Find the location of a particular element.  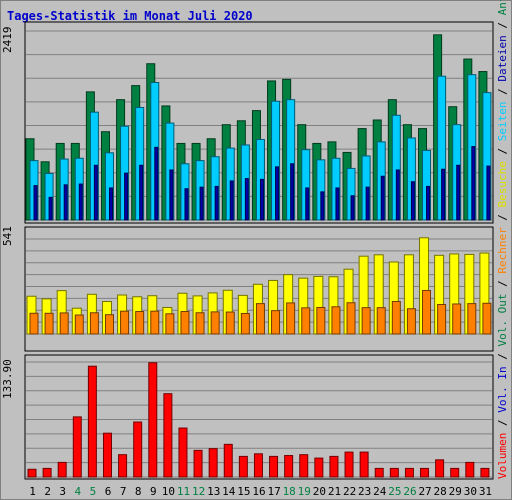

x-tick-label: 8 is located at coordinates (138, 491).